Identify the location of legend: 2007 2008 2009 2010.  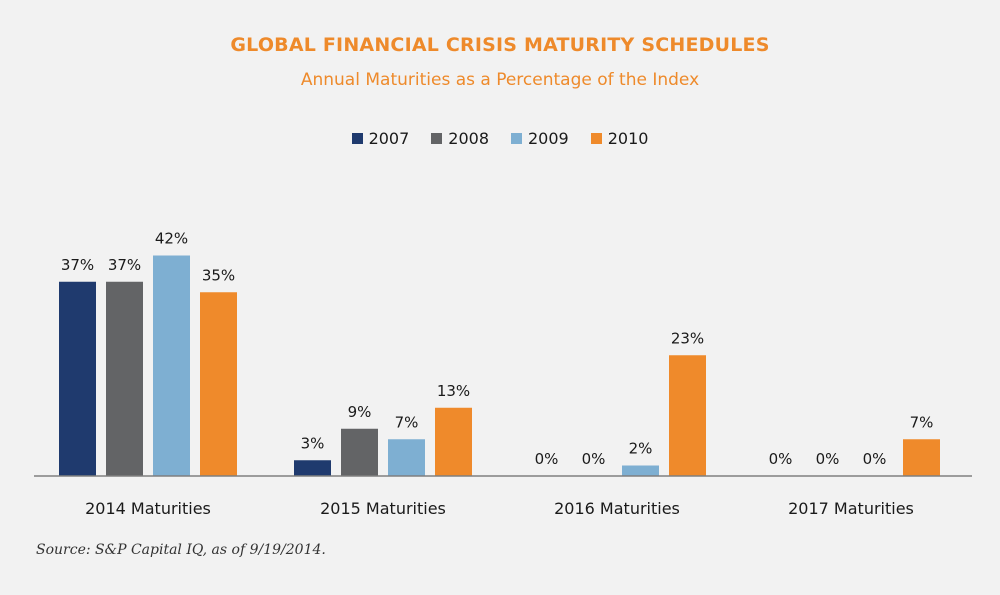
(500, 138).